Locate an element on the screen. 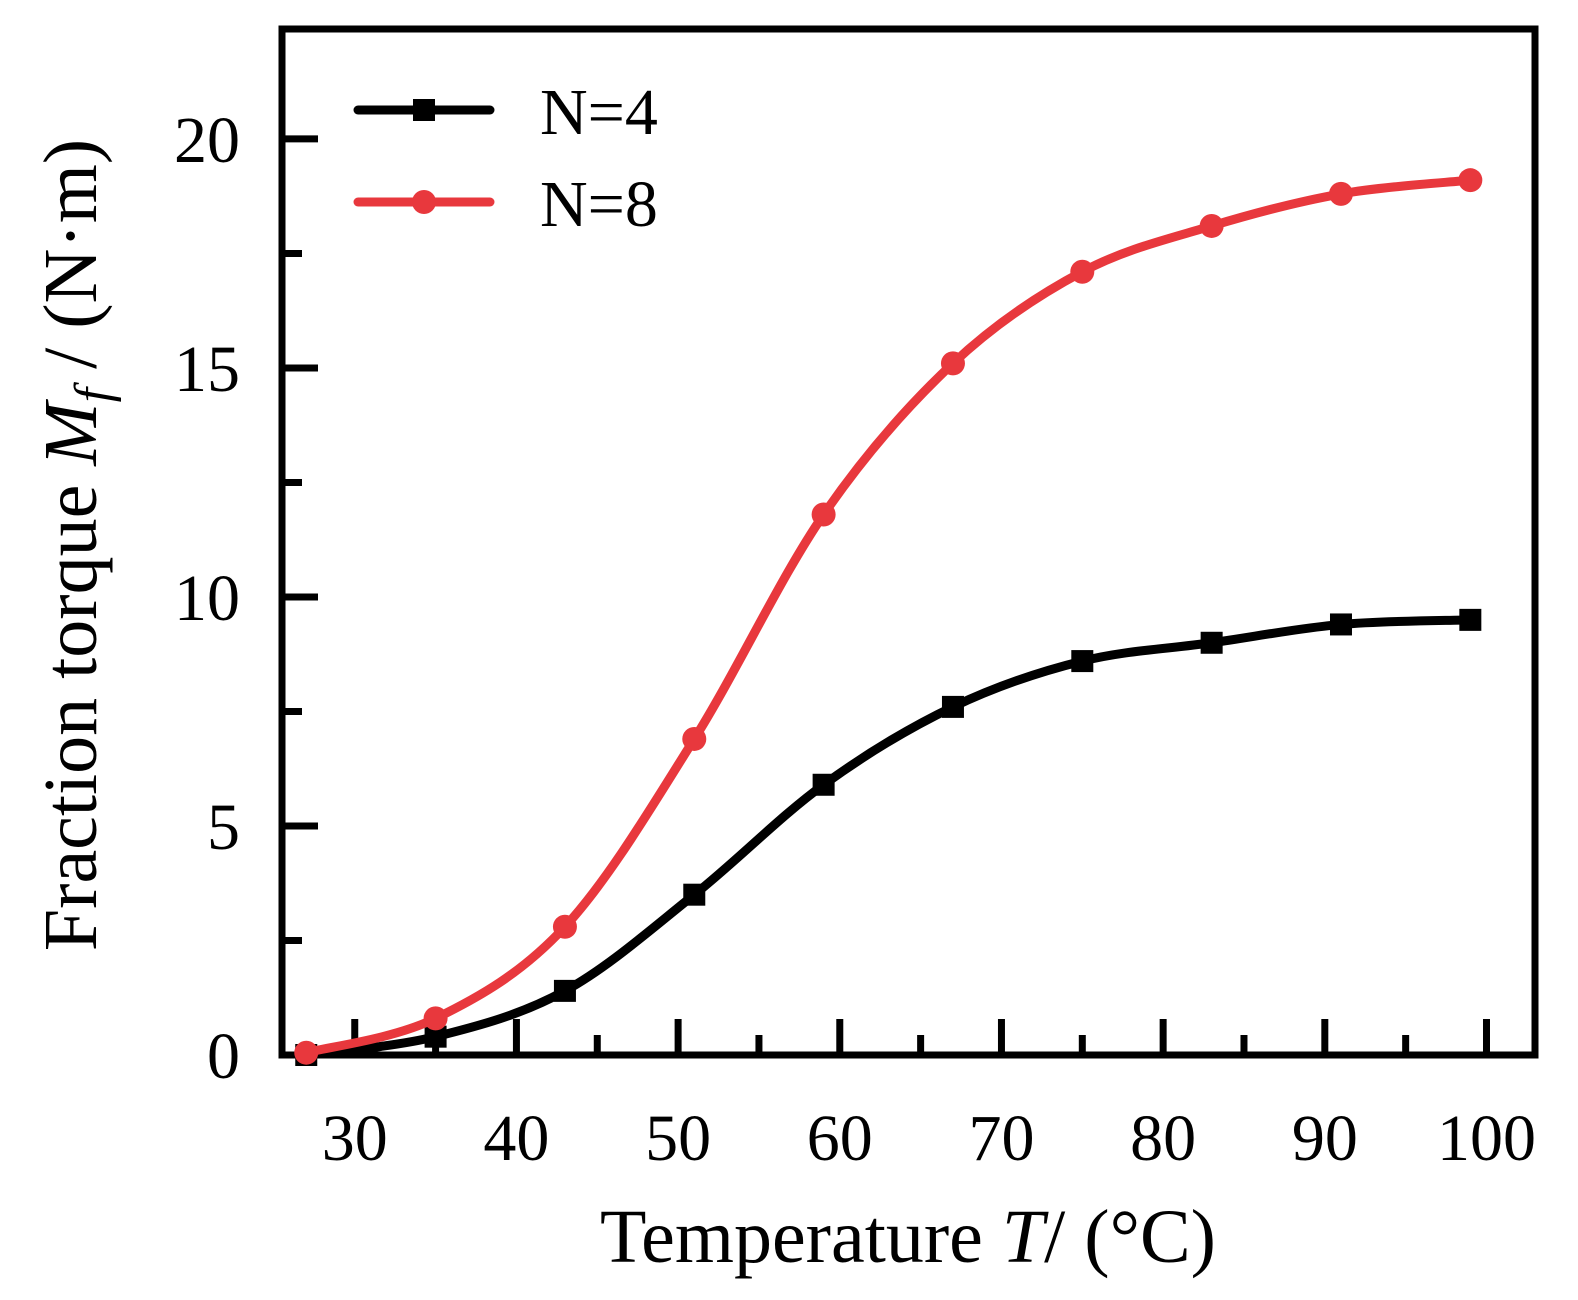  y-axis-label: Fraction torque Mf / (N·m) is located at coordinates (75, 545).